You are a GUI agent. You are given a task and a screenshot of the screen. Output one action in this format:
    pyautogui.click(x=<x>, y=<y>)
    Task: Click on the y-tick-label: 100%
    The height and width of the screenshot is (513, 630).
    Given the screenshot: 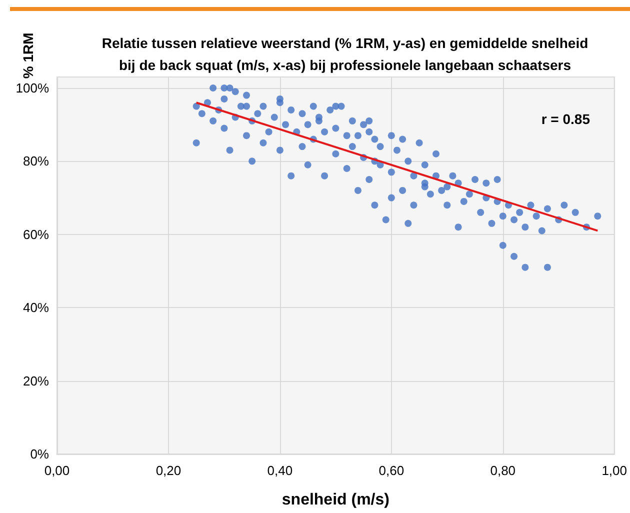 What is the action you would take?
    pyautogui.click(x=33, y=88)
    